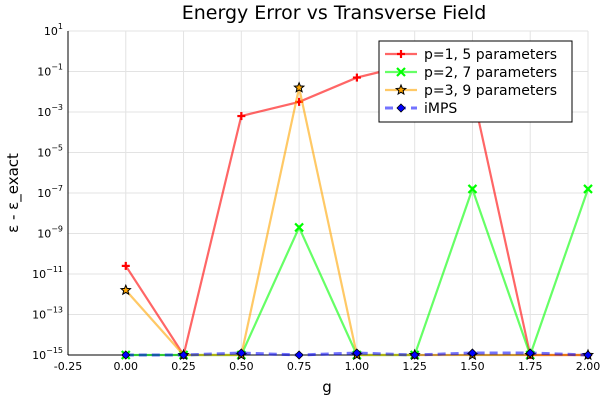  What do you see at coordinates (57, 67) in the screenshot?
I see `y-tick-exponent: −1` at bounding box center [57, 67].